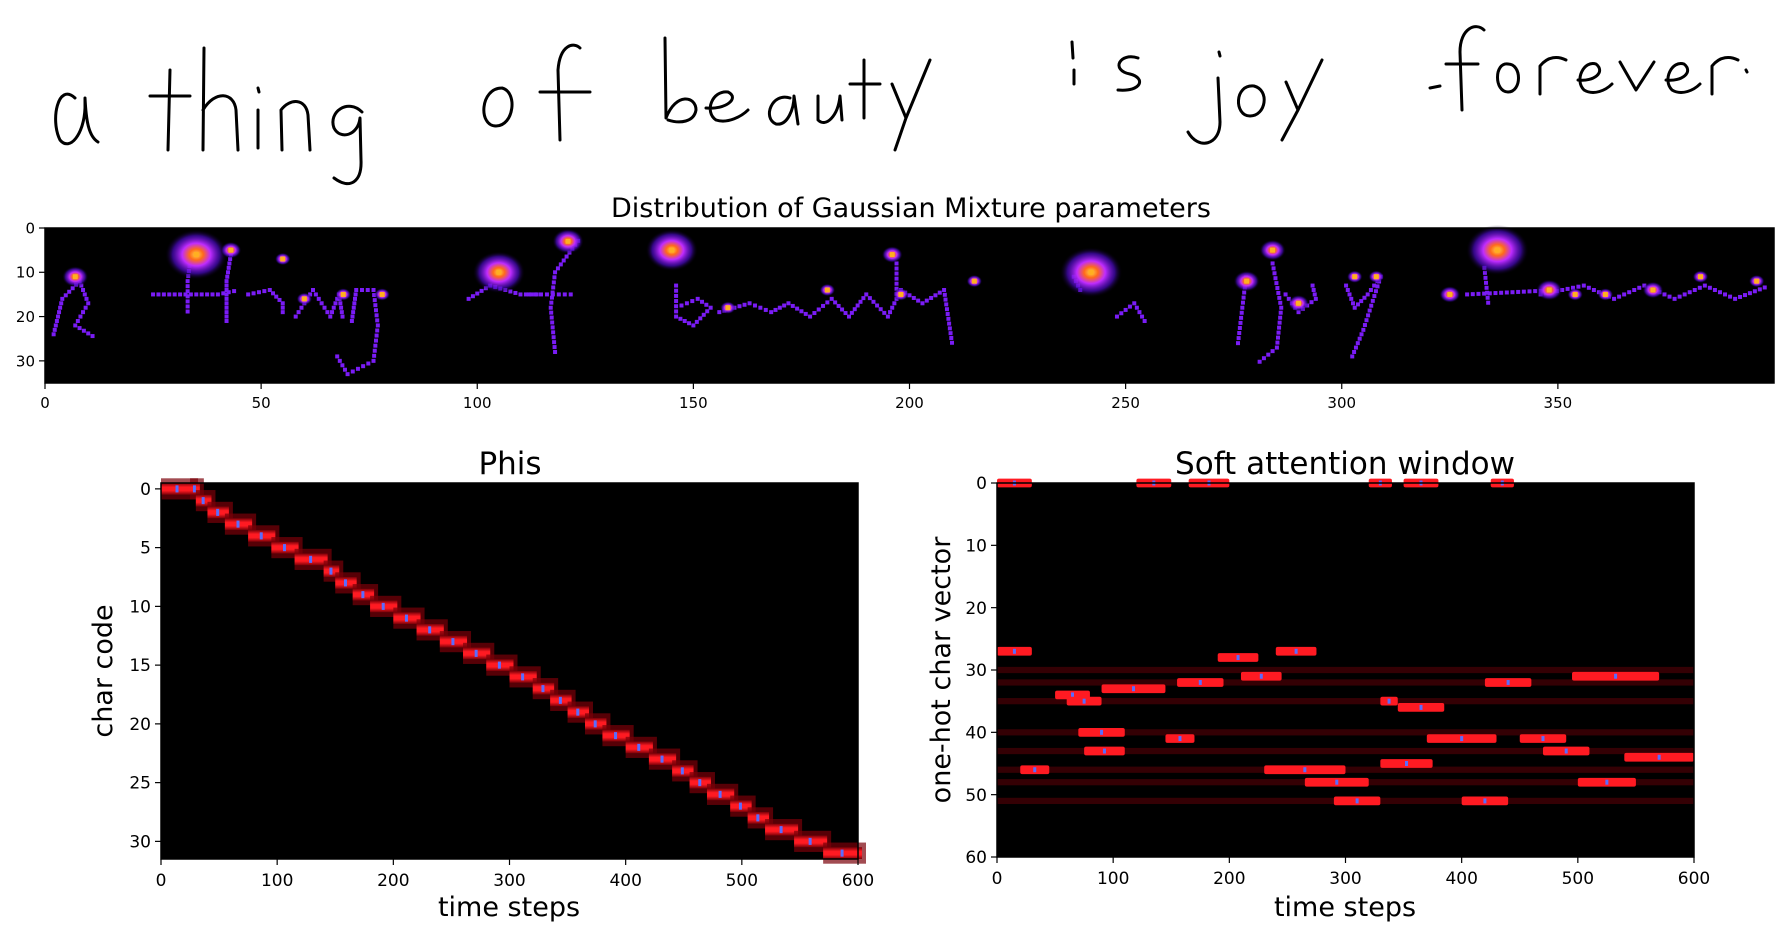  Describe the element at coordinates (997, 879) in the screenshot. I see `x-tick-label: 0` at that location.